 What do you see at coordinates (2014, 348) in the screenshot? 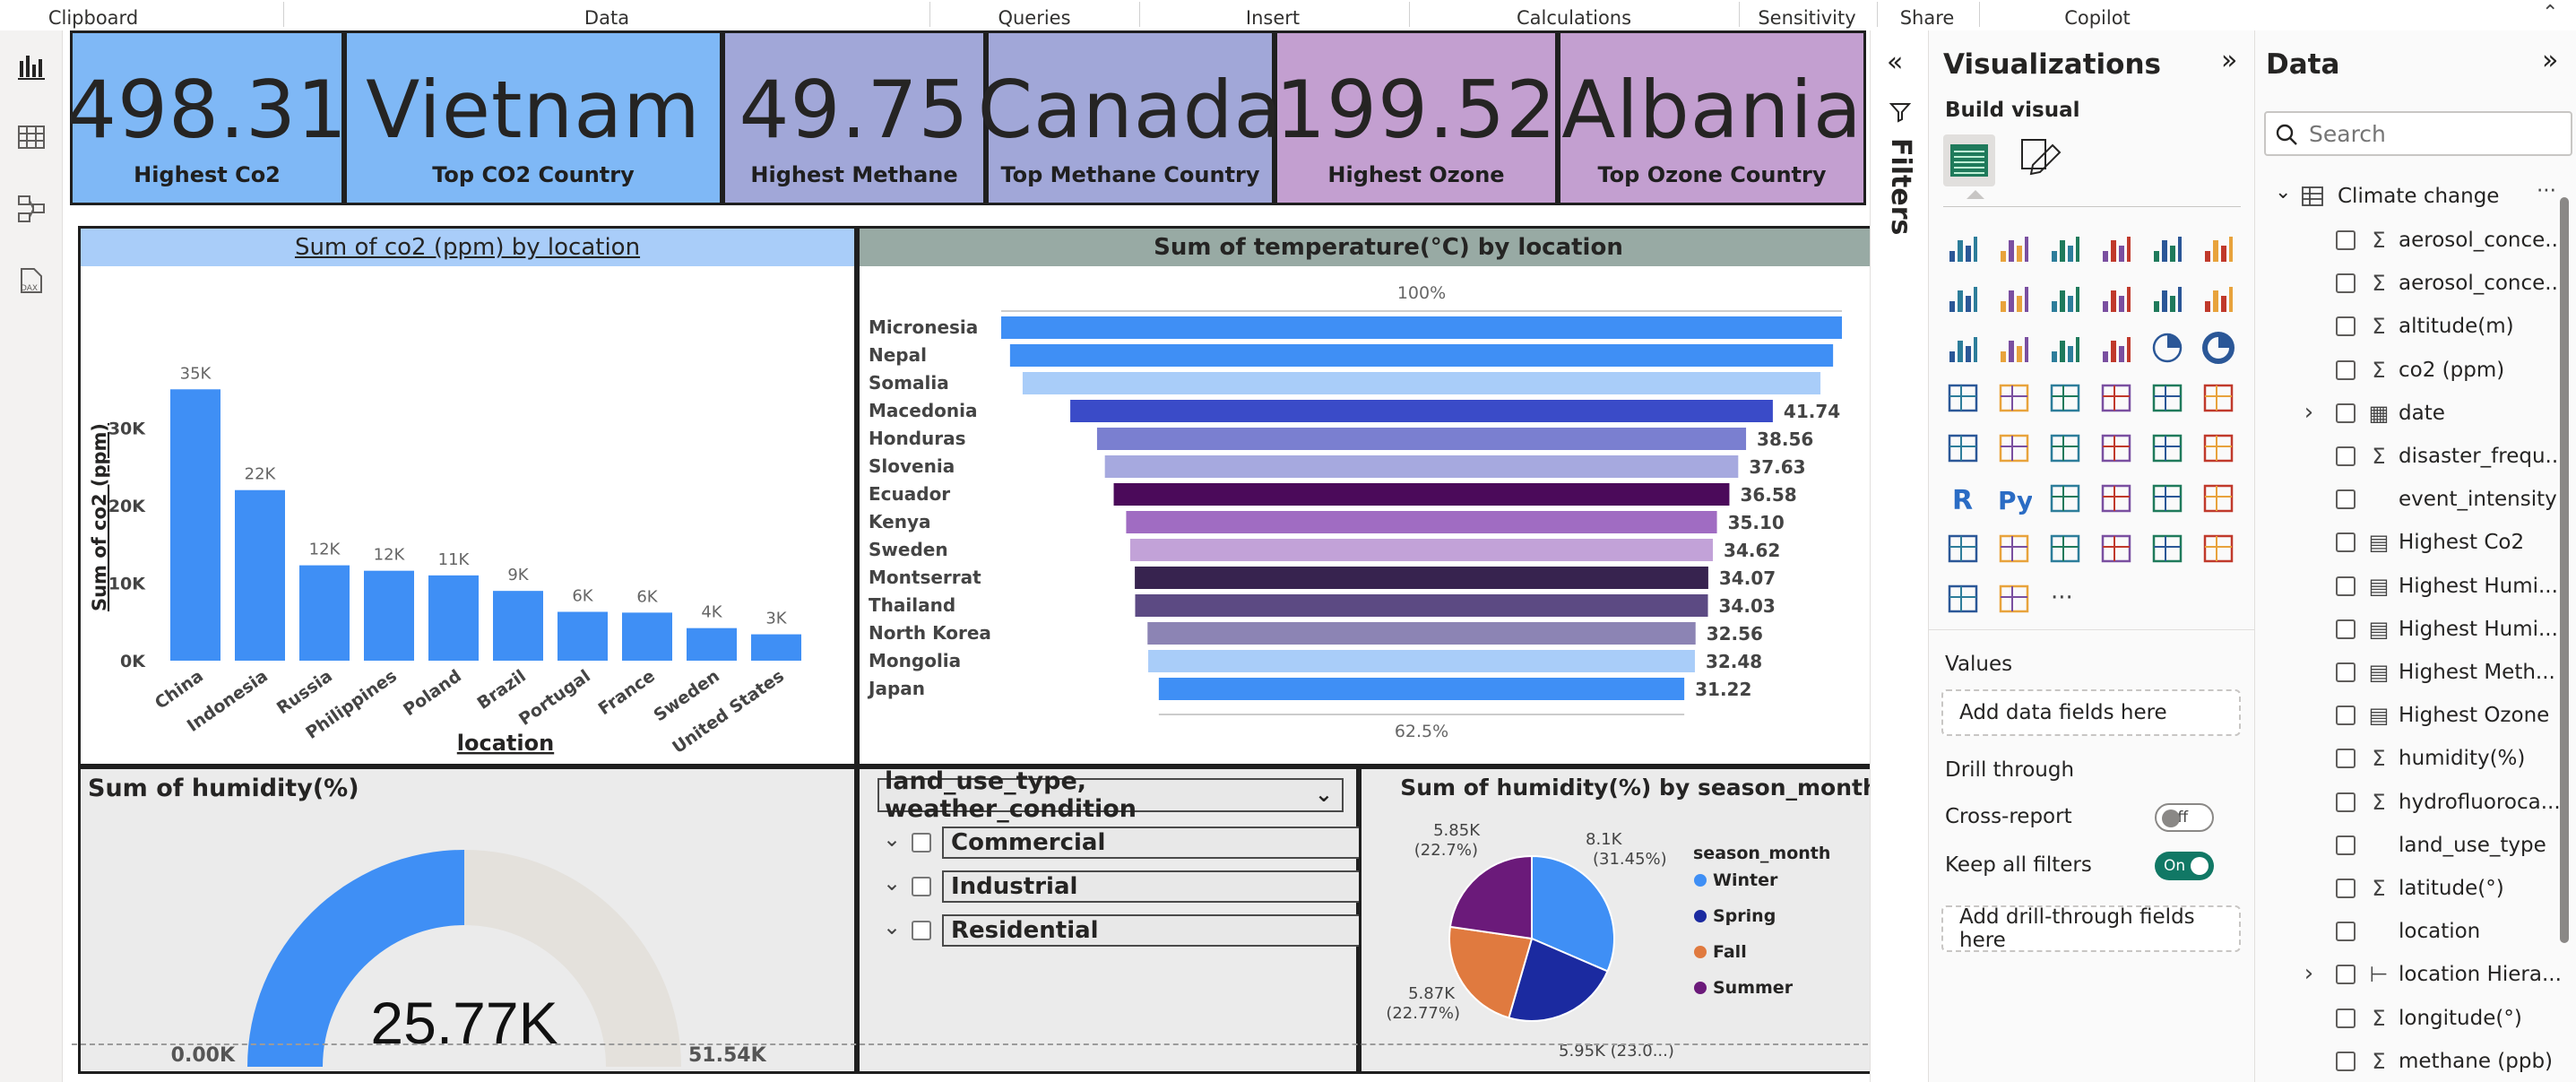
I see `waterfall-icon` at bounding box center [2014, 348].